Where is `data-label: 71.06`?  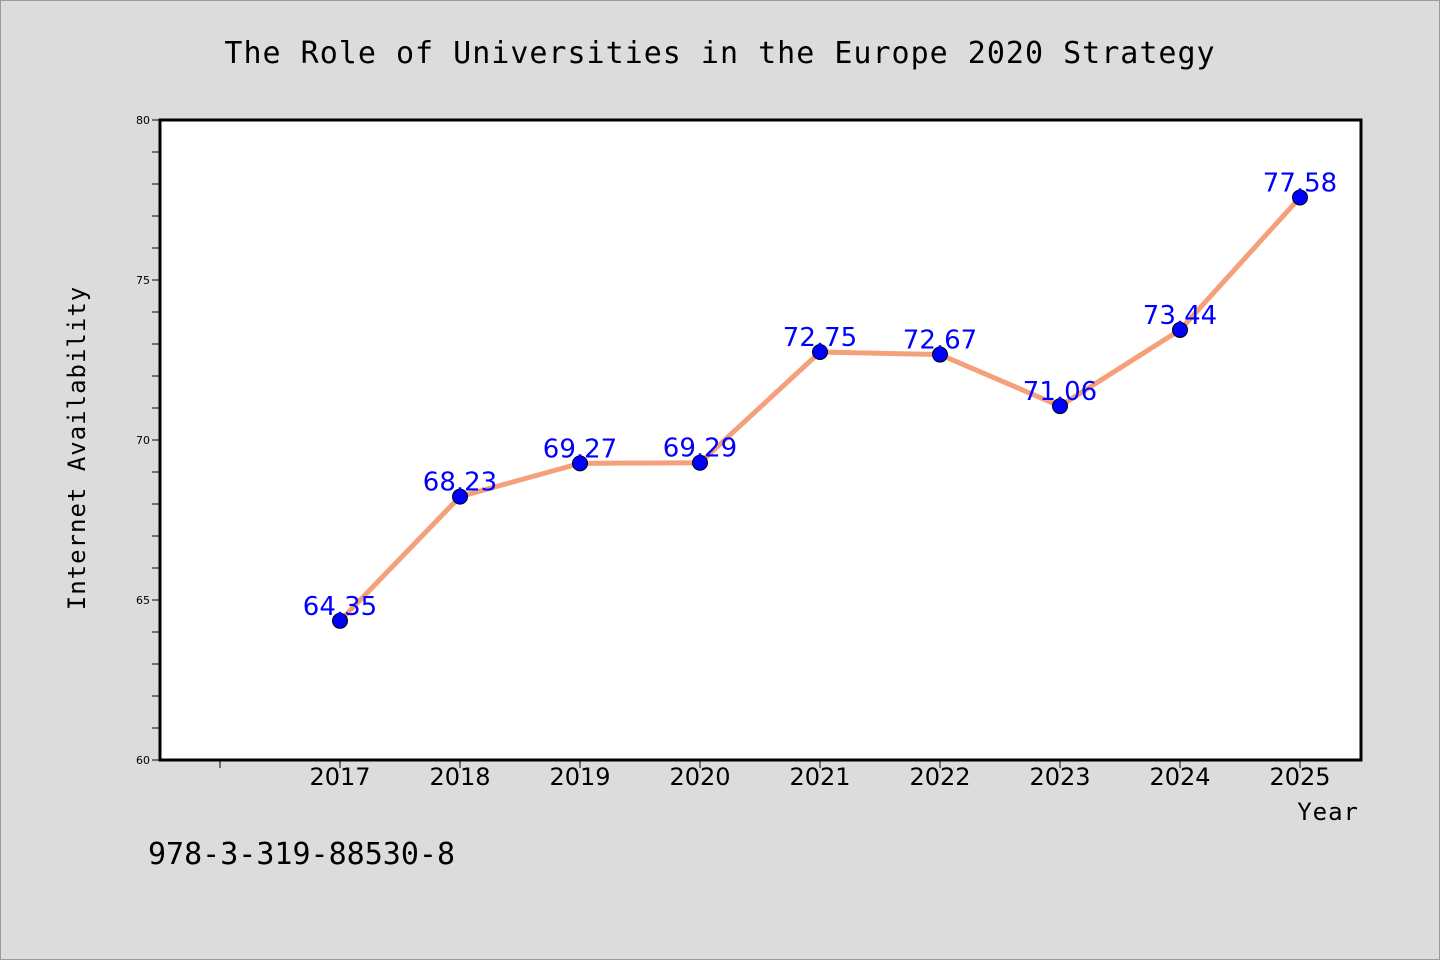 data-label: 71.06 is located at coordinates (1060, 392).